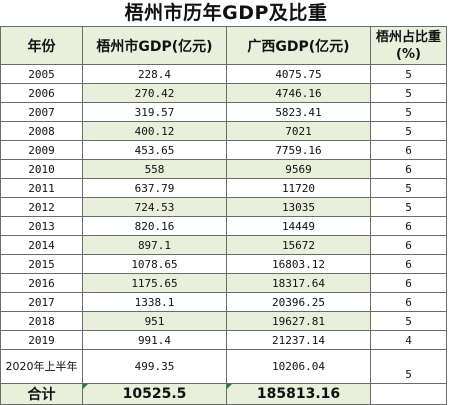  I want to click on year-cell: 2018, so click(41, 321).